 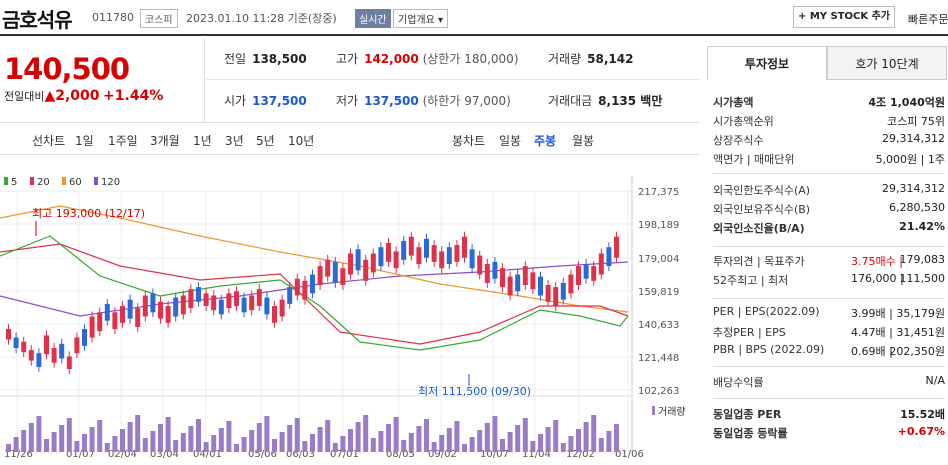 I want to click on invest-row: 추정PER | EPS 4.47배 | 31,451원, so click(x=829, y=333).